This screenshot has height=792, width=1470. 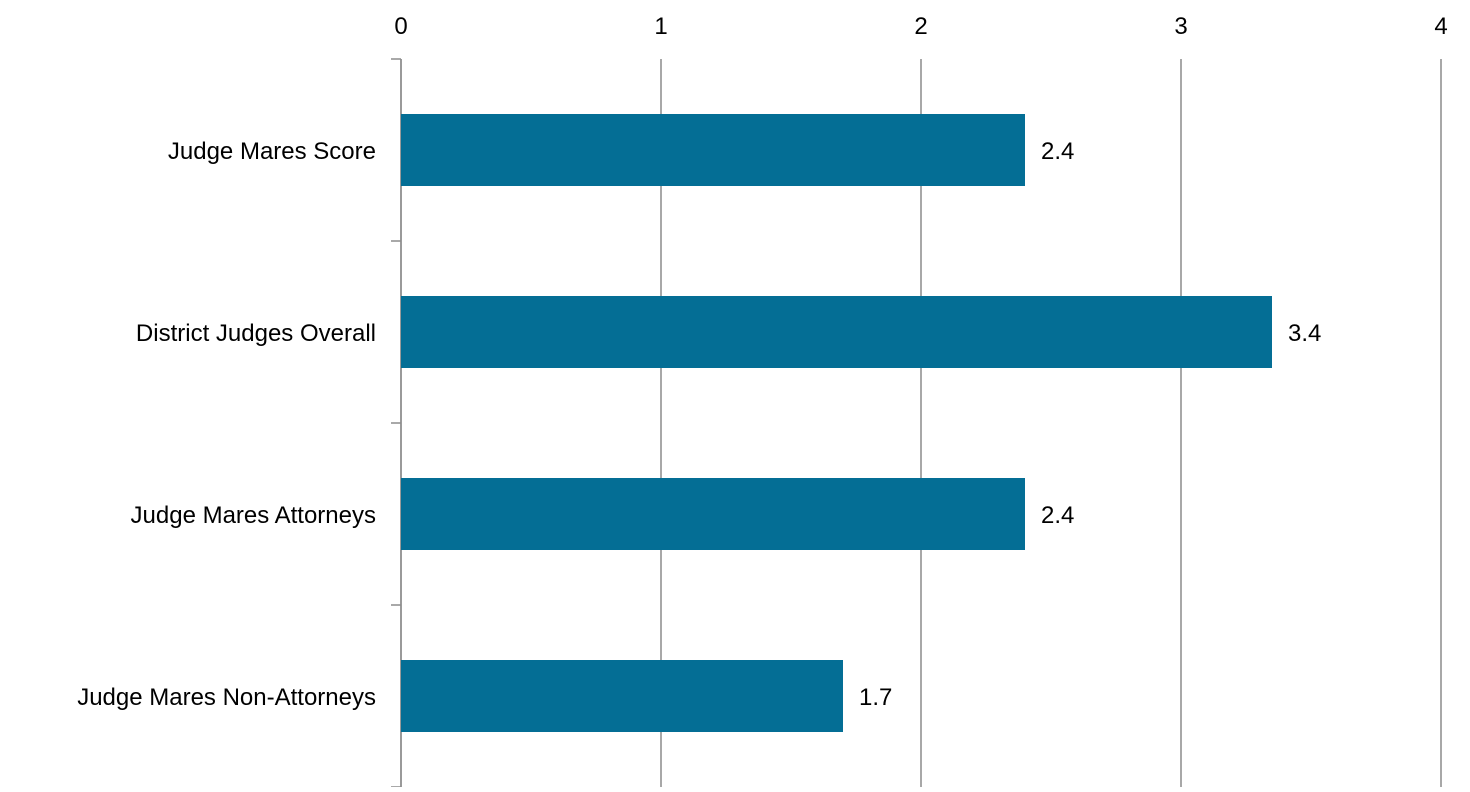 I want to click on data-label-3: 2.4, so click(x=1057, y=515).